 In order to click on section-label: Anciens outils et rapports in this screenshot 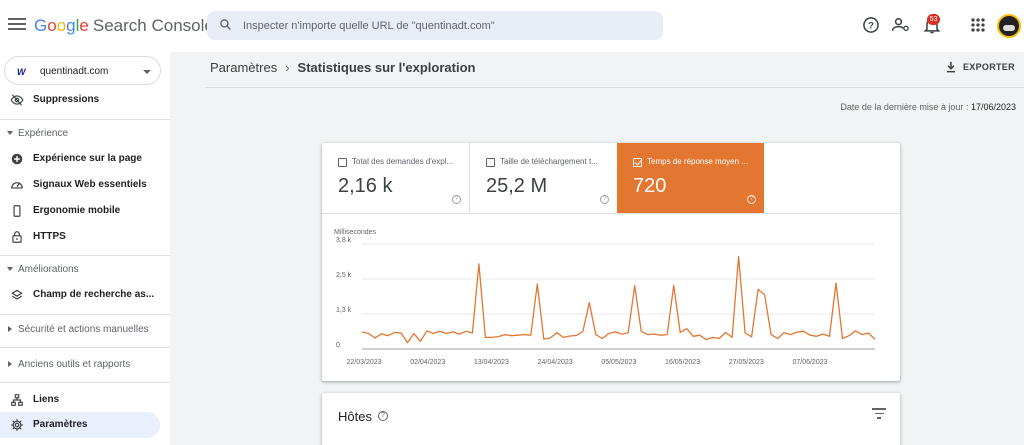, I will do `click(74, 364)`.